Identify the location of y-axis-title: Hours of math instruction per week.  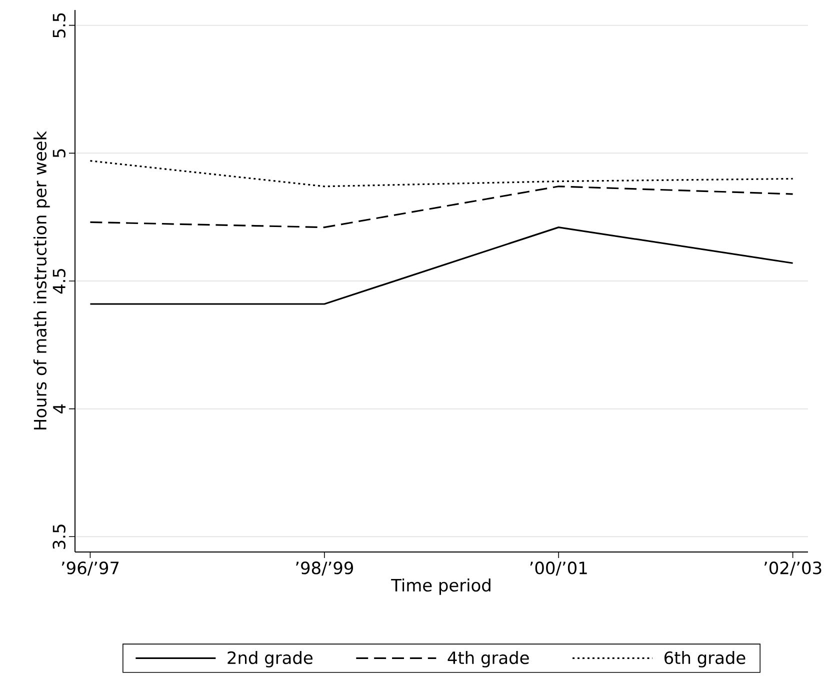
(41, 280).